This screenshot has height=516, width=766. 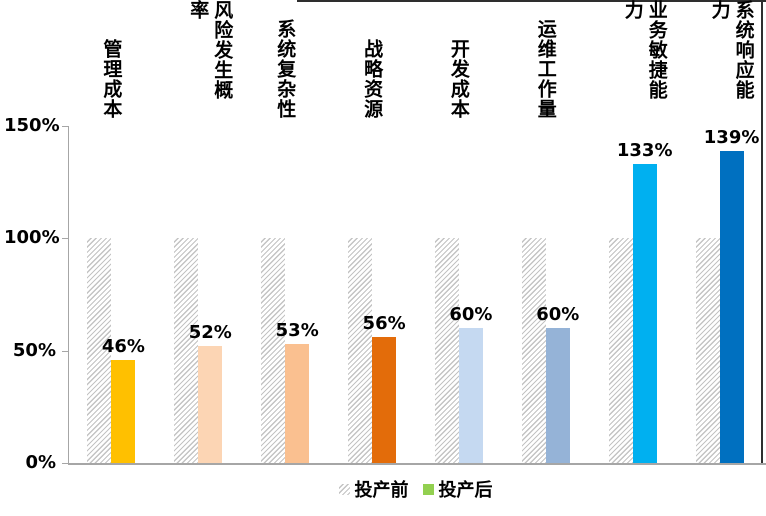 What do you see at coordinates (531, 1) in the screenshot?
I see `top-border-line` at bounding box center [531, 1].